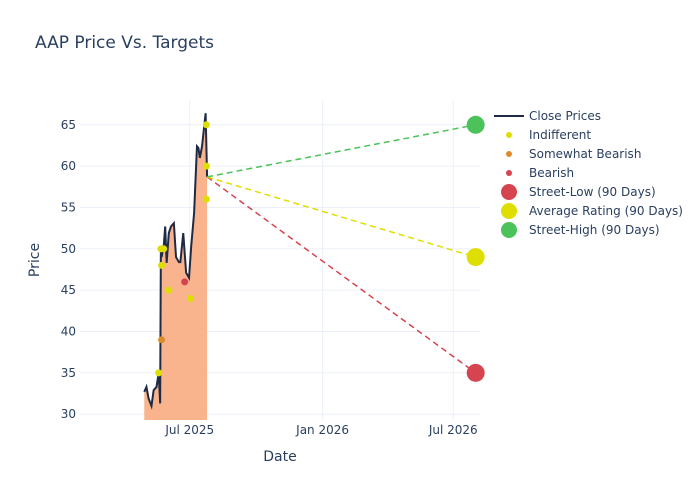  What do you see at coordinates (552, 172) in the screenshot?
I see `legend-label: Bearish` at bounding box center [552, 172].